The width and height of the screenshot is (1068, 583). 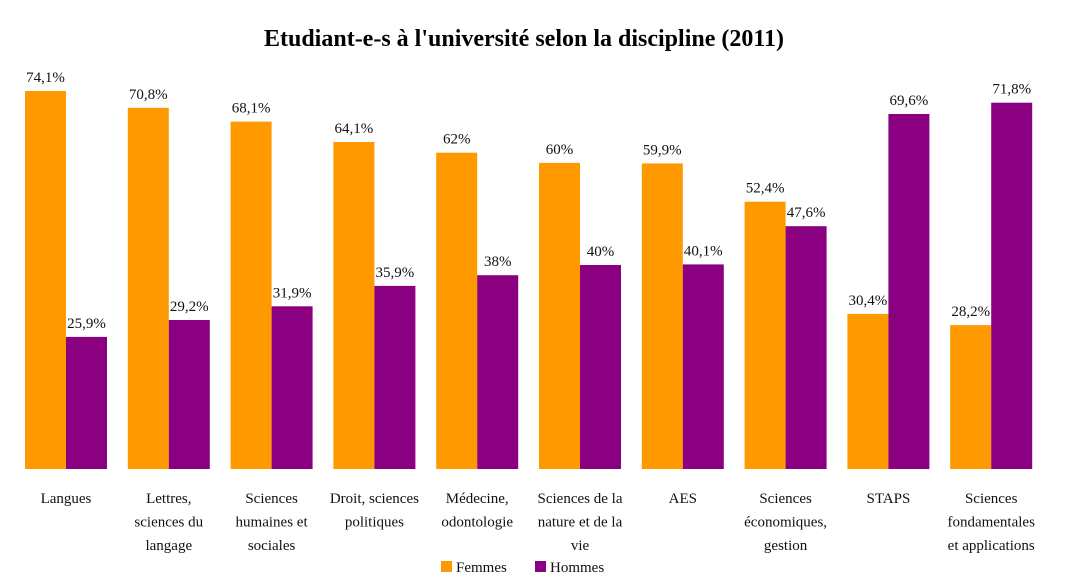 I want to click on legend-label-hommes: Hommes, so click(x=577, y=568).